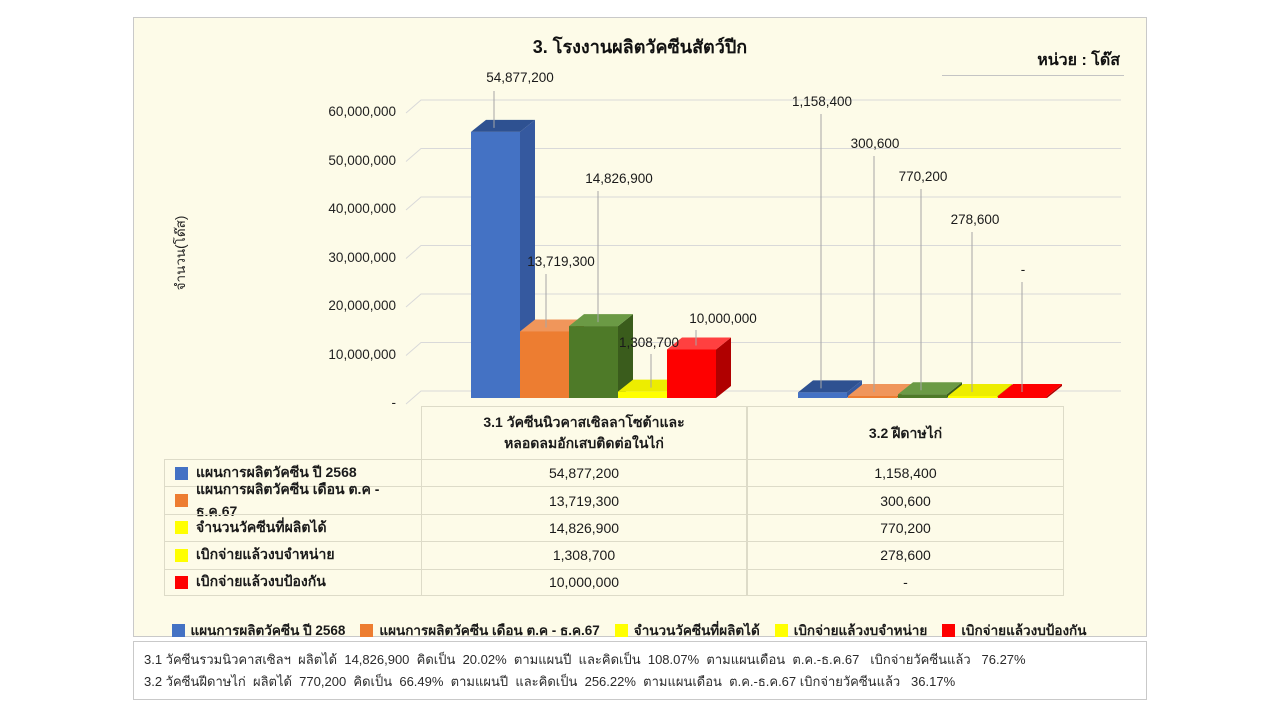 Image resolution: width=1280 pixels, height=720 pixels. Describe the element at coordinates (975, 219) in the screenshot. I see `bar-data-label: 278,600` at that location.